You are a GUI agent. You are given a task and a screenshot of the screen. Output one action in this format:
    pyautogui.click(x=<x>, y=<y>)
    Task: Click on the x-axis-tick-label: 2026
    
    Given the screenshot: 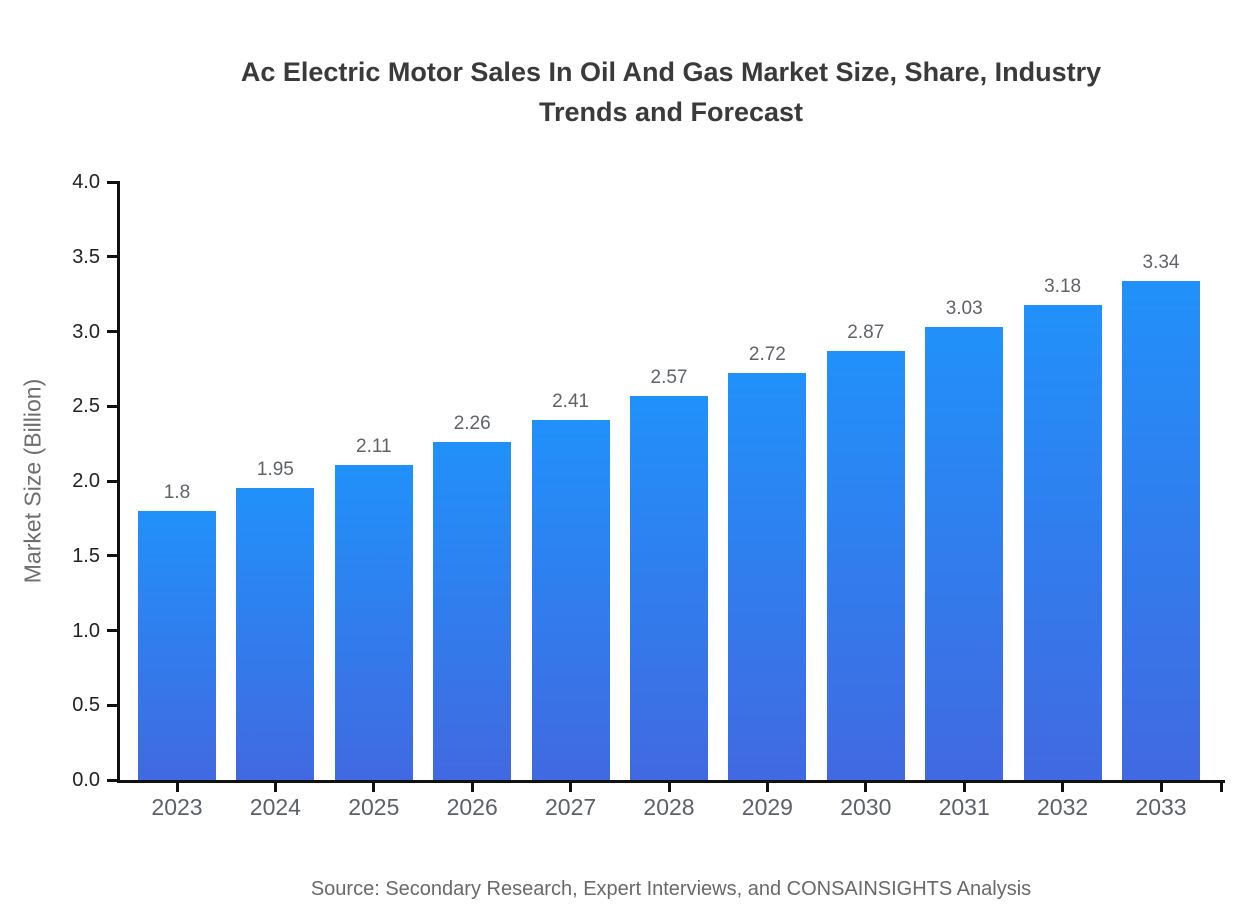 What is the action you would take?
    pyautogui.click(x=472, y=807)
    